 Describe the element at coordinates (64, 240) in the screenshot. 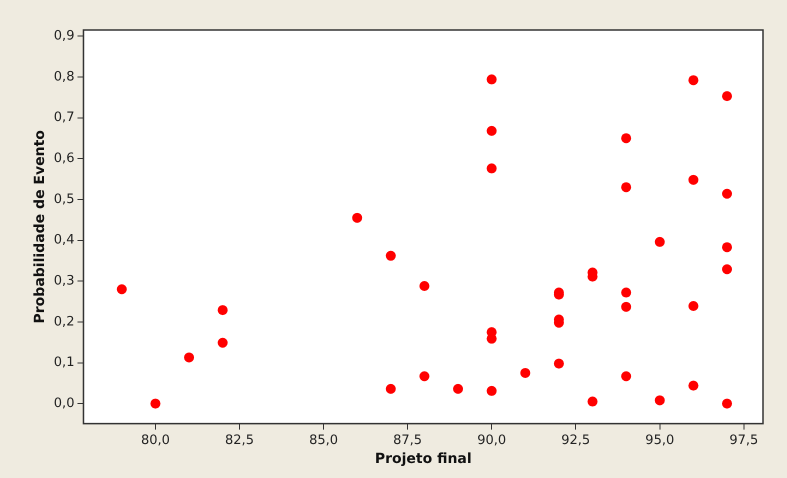

I see `y-tick-label: 0,4` at that location.